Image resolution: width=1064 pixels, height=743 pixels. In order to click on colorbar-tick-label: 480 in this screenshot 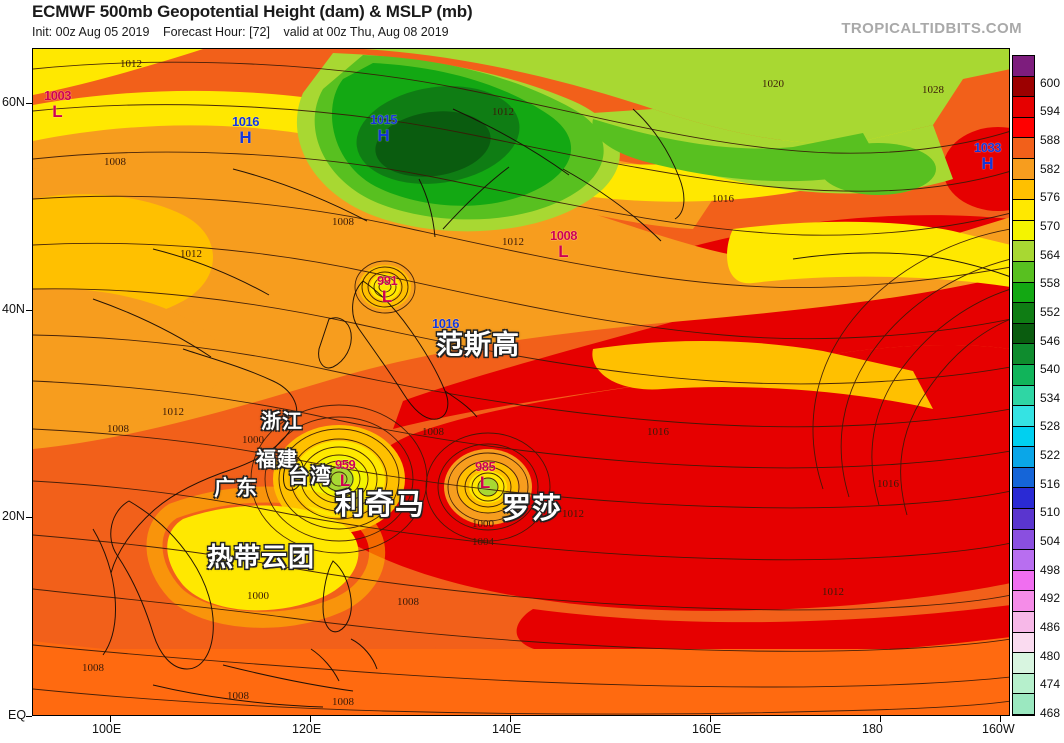, I will do `click(1050, 655)`.